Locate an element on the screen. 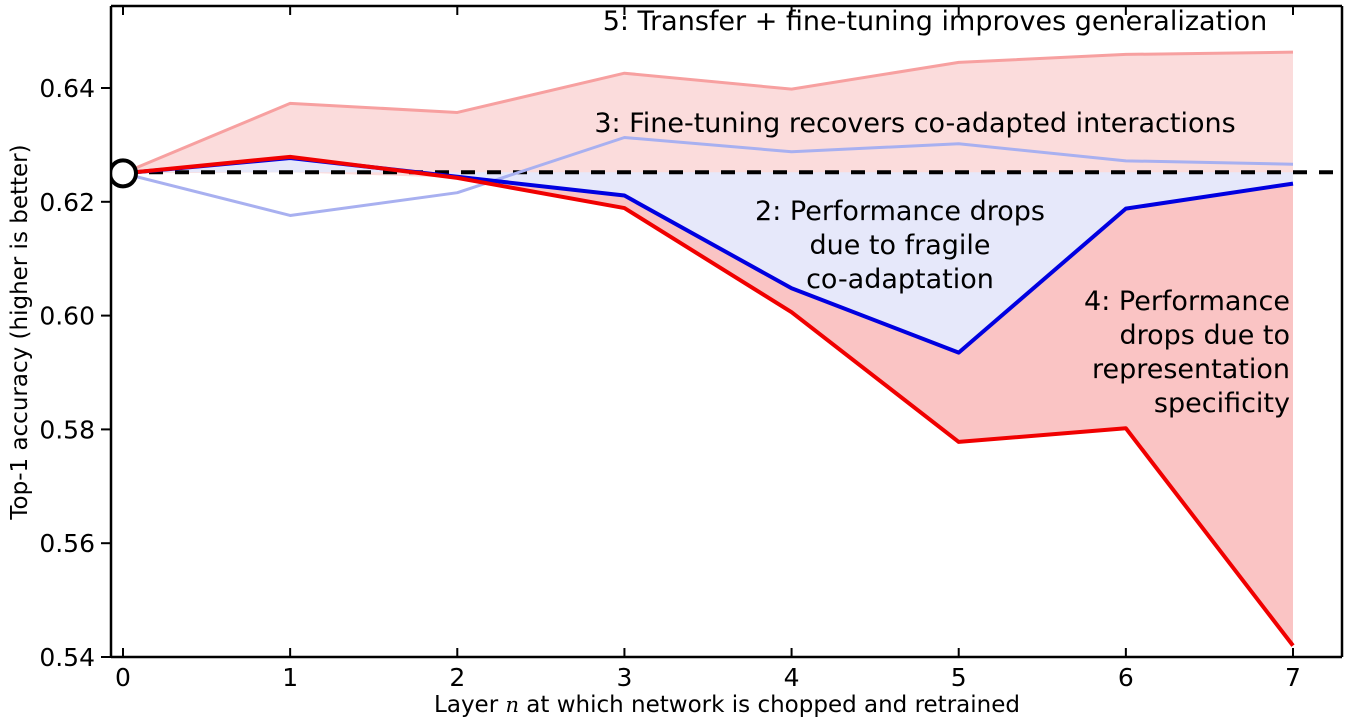 The width and height of the screenshot is (1361, 723). y-tick-group: 0.54 0.56 0.58 0.60 0.62 0.64 is located at coordinates (75, 373).